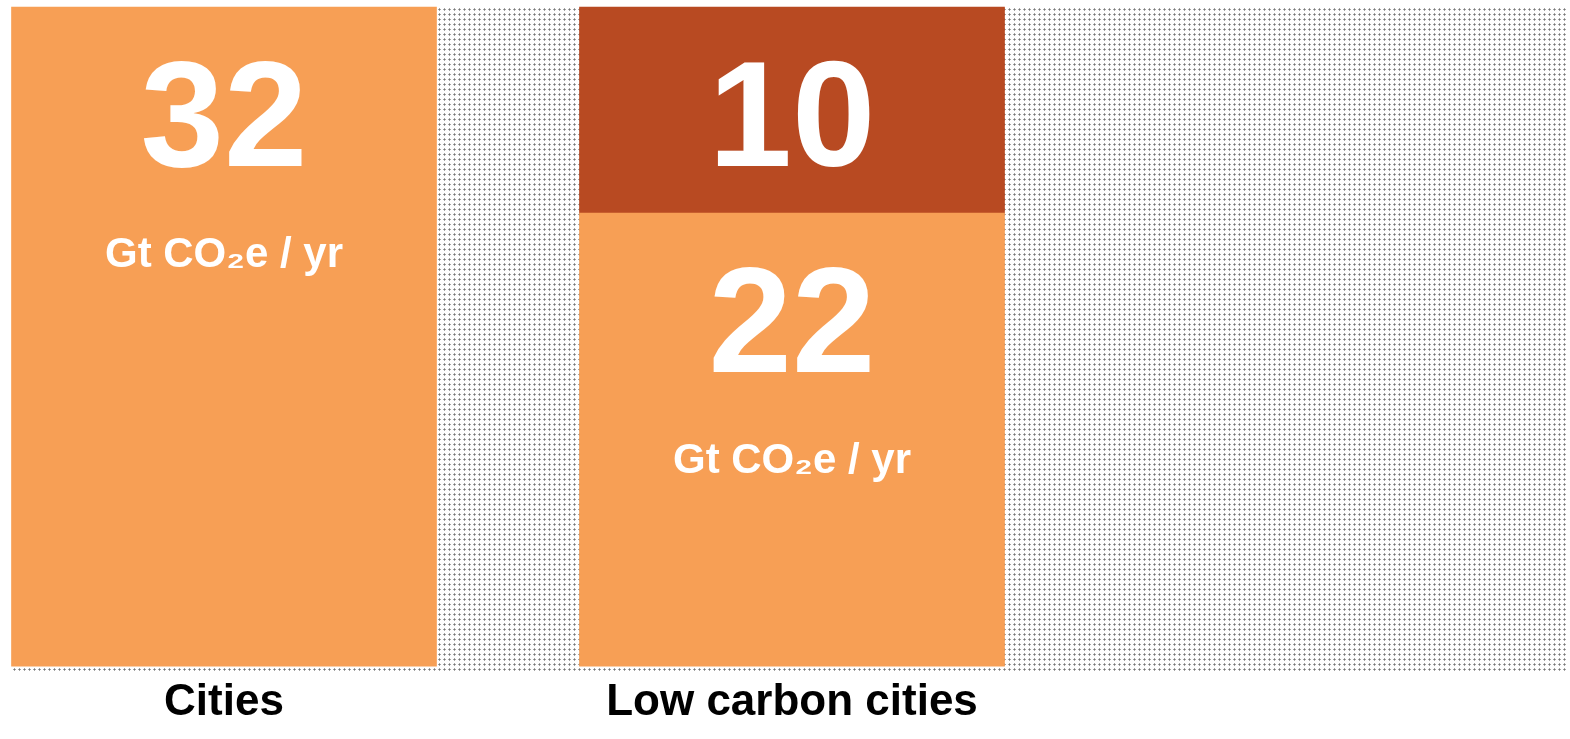 This screenshot has height=739, width=1570. I want to click on data-label: 22, so click(792, 320).